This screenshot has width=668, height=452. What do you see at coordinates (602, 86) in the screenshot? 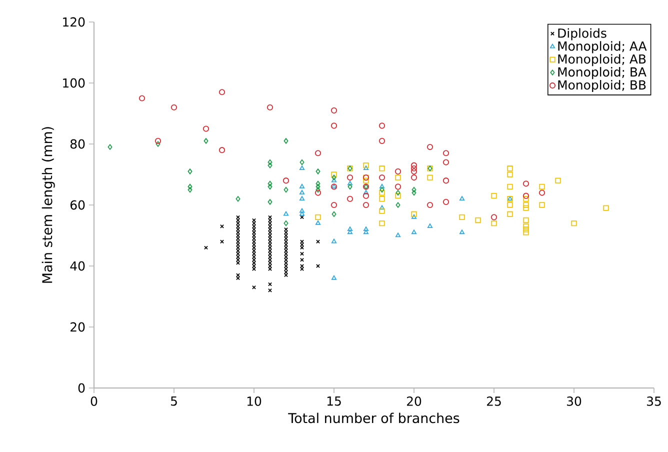
I see `legend-label: Monoploid; BB` at bounding box center [602, 86].